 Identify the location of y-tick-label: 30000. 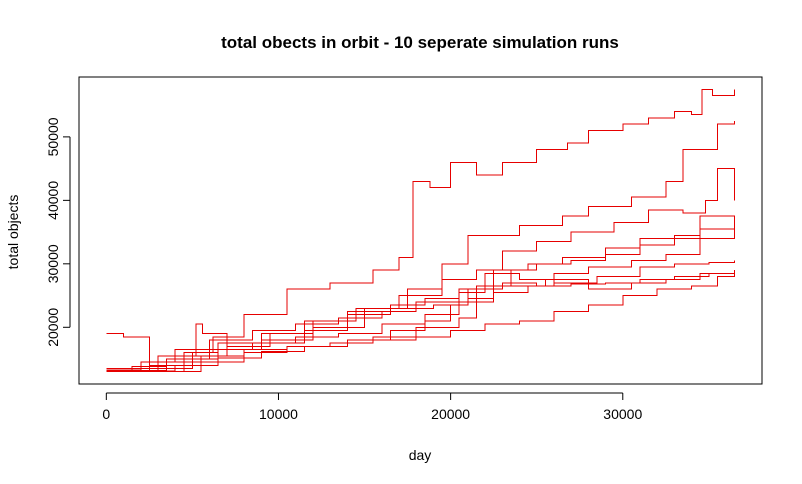
(53, 263).